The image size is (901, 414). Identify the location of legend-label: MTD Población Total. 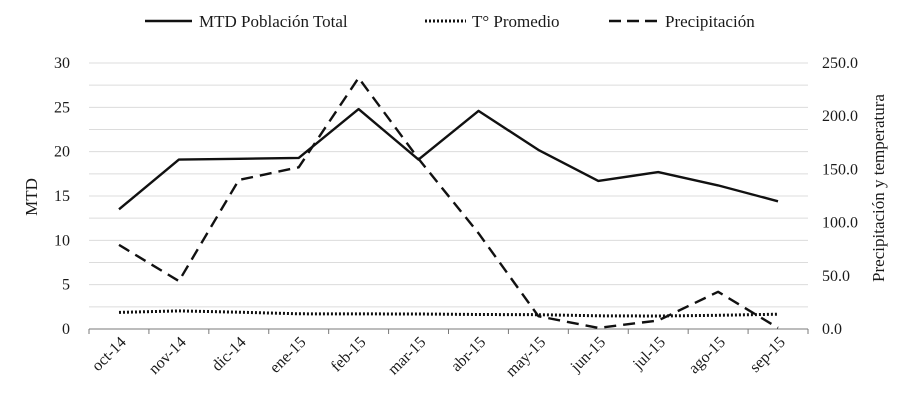
(273, 21).